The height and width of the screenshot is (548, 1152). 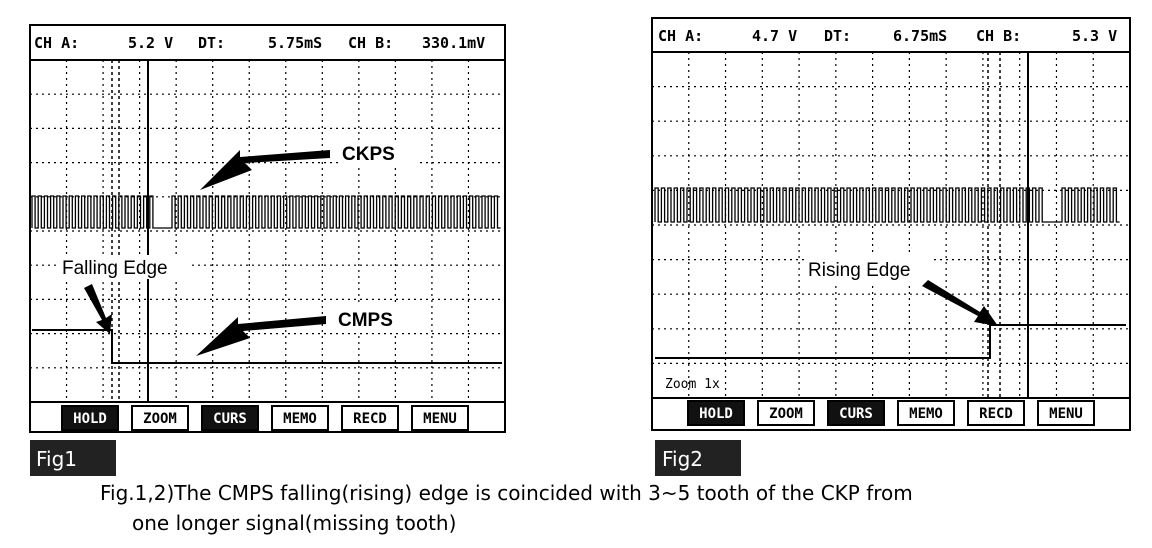 I want to click on header-text: 5.75mS, so click(x=295, y=43).